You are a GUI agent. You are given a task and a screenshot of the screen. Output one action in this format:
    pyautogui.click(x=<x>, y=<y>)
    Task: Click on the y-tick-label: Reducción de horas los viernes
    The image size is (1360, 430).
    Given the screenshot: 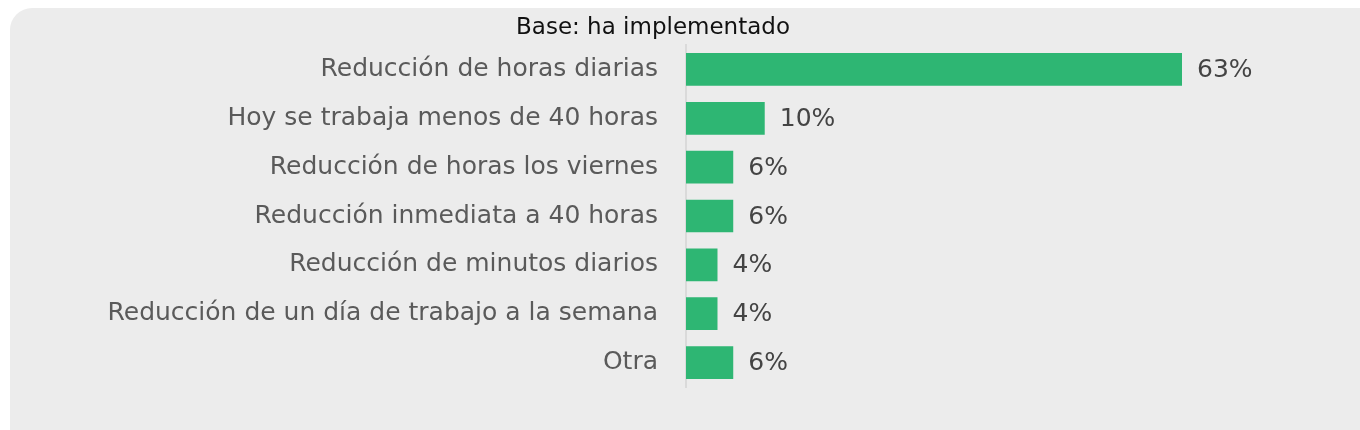 What is the action you would take?
    pyautogui.click(x=463, y=165)
    